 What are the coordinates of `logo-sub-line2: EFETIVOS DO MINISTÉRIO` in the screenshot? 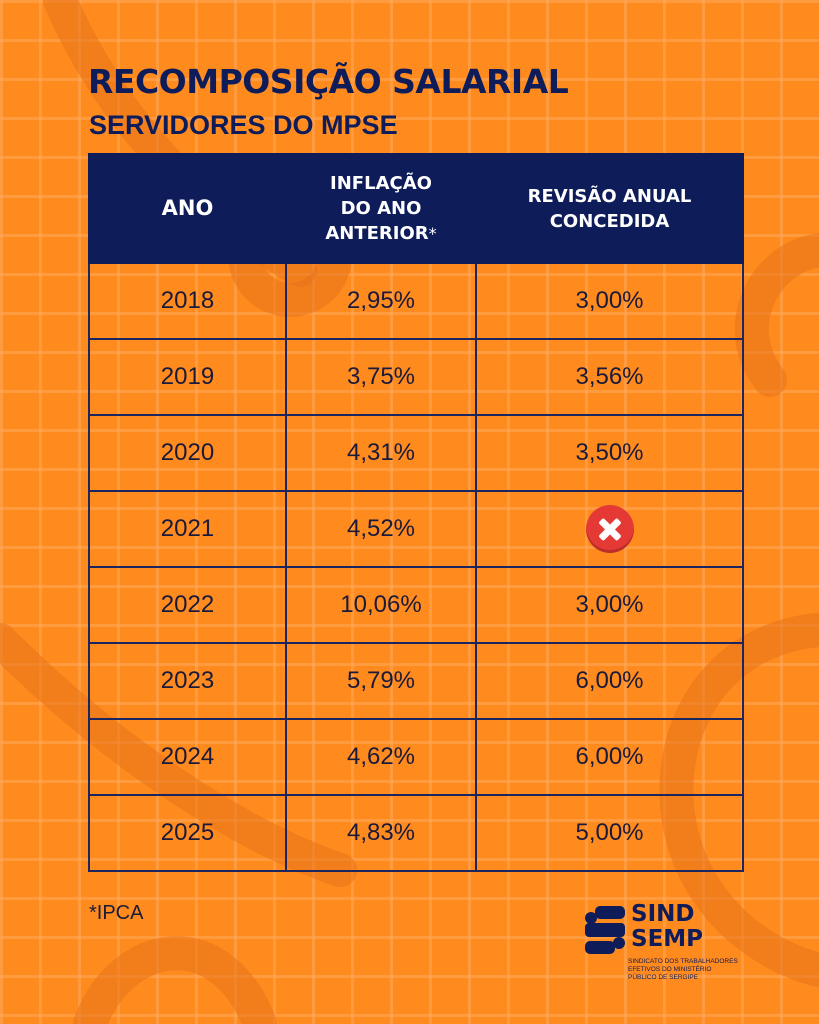 It's located at (670, 969).